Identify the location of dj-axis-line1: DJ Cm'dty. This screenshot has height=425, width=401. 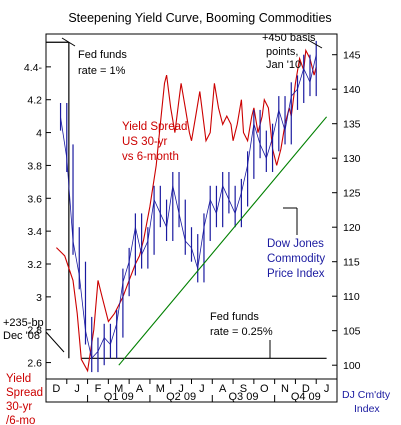
(366, 395).